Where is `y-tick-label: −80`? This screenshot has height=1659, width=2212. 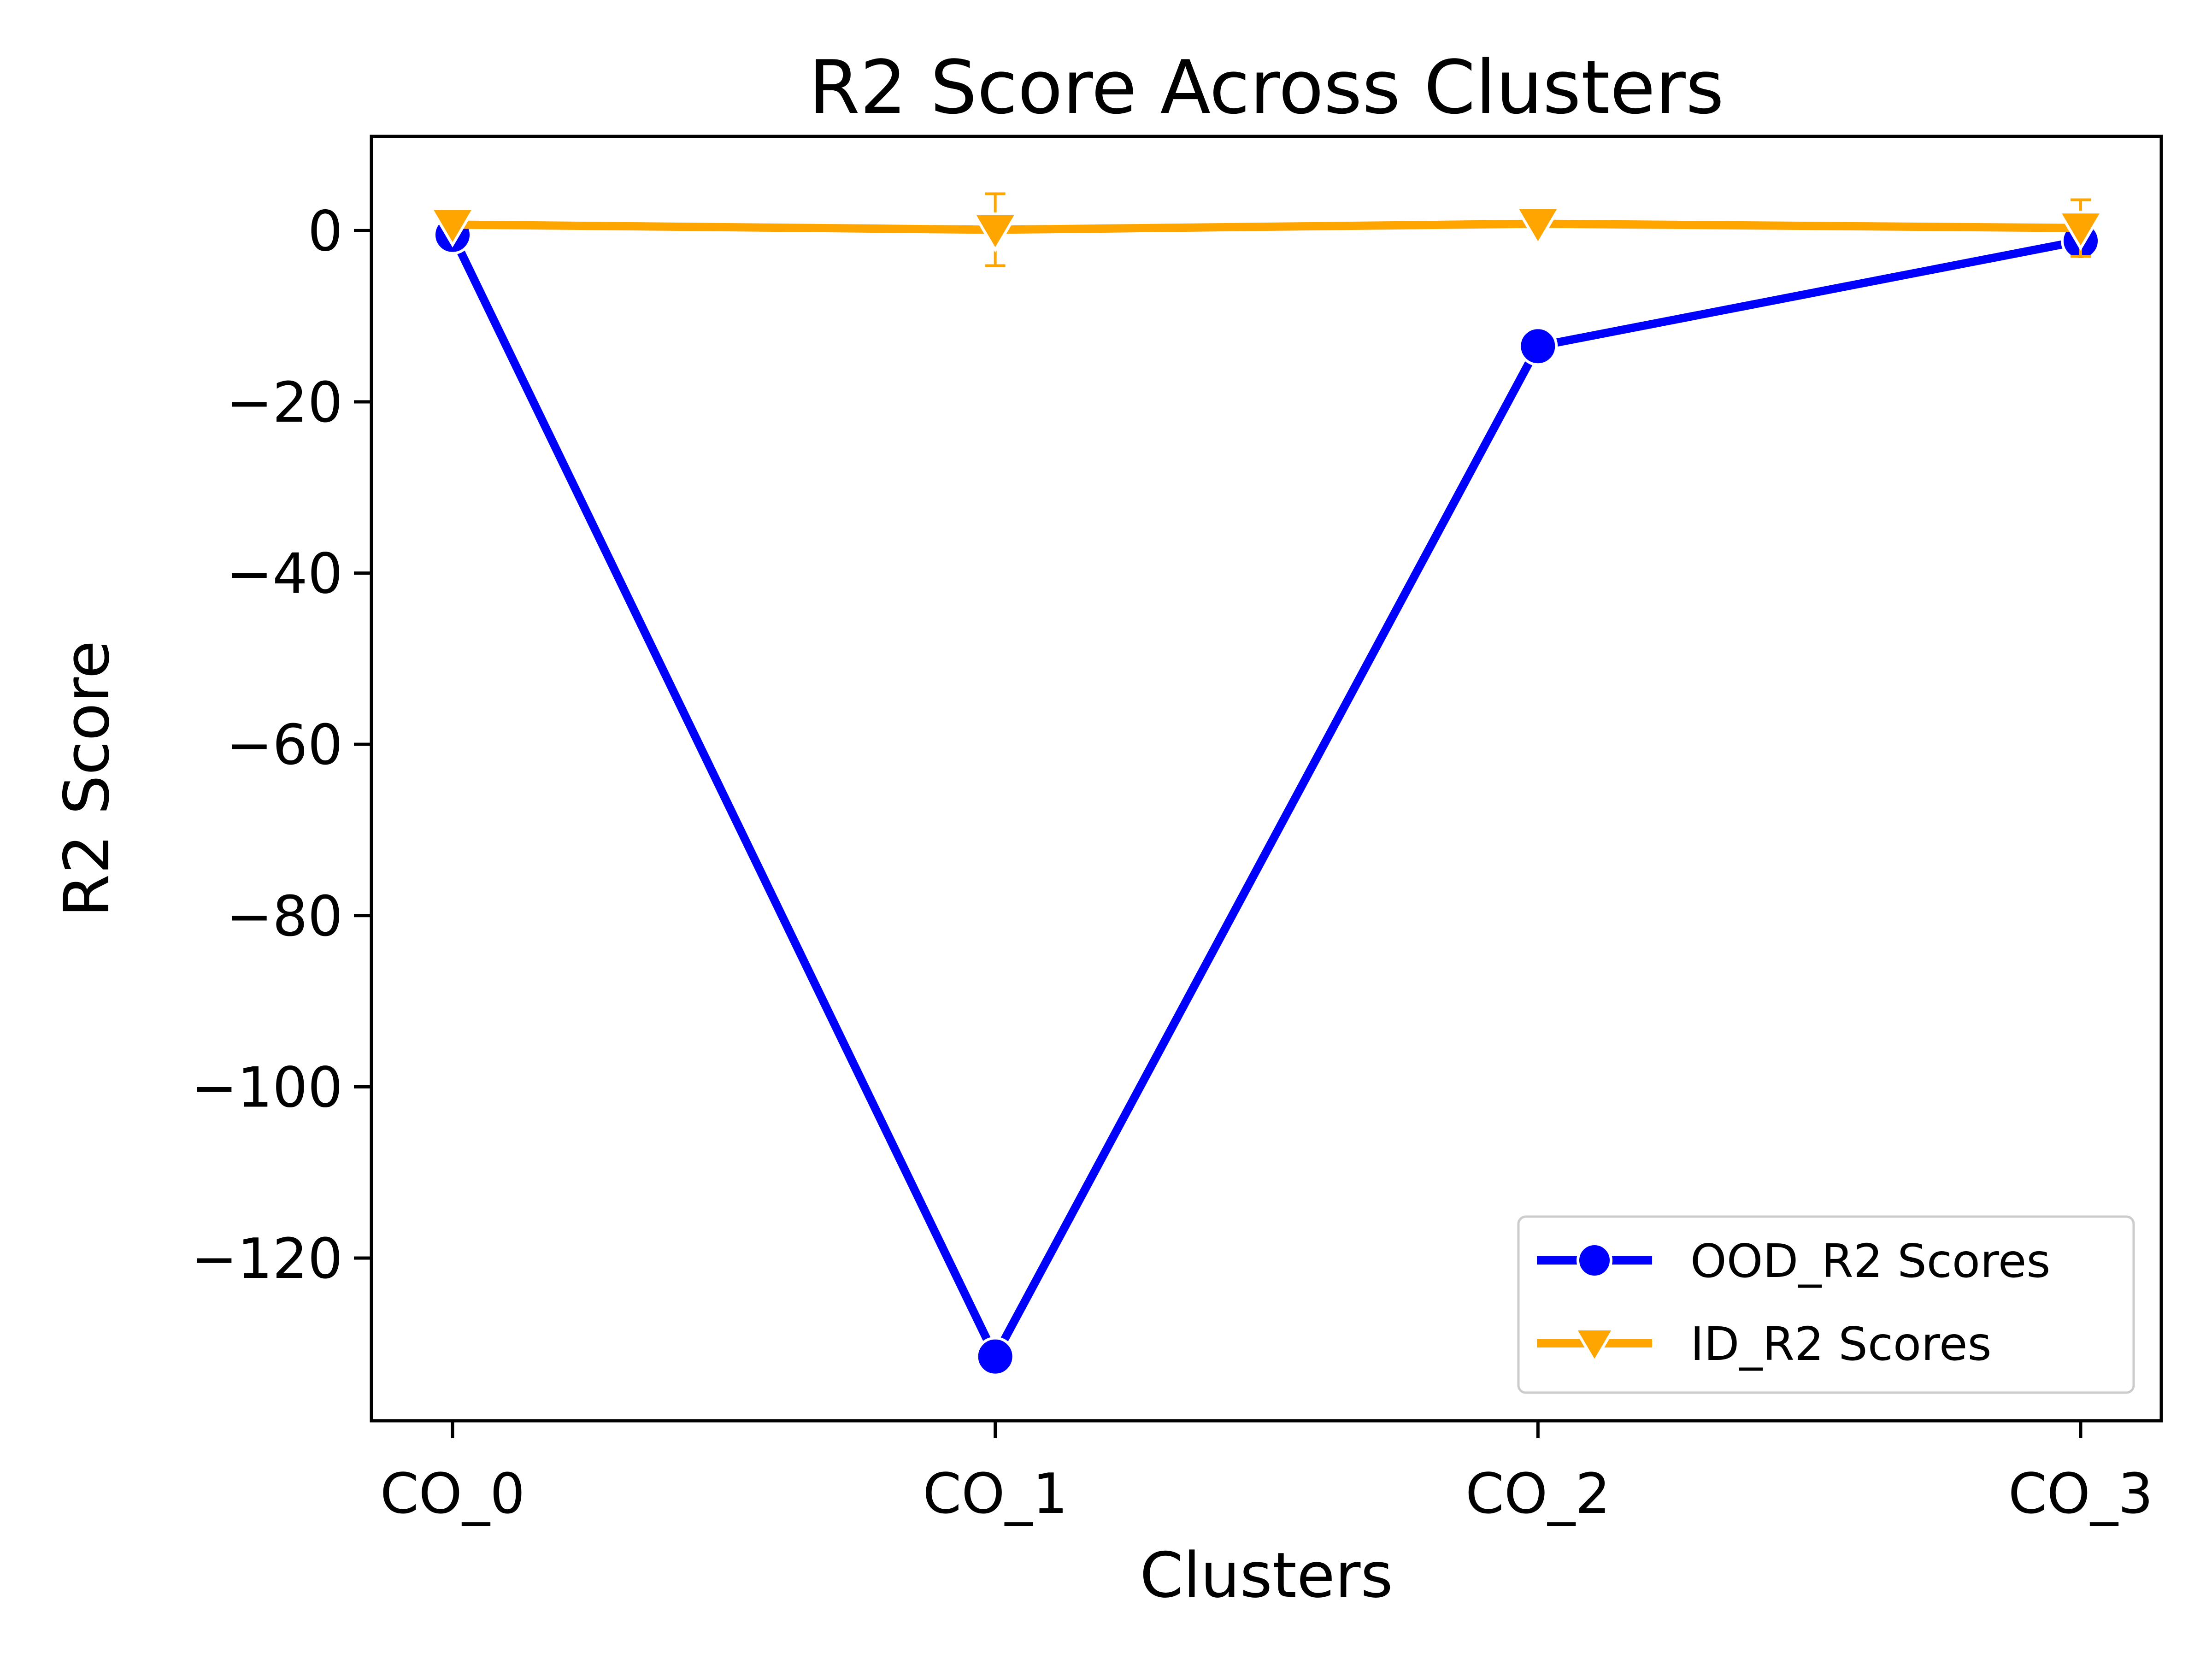 y-tick-label: −80 is located at coordinates (284, 917).